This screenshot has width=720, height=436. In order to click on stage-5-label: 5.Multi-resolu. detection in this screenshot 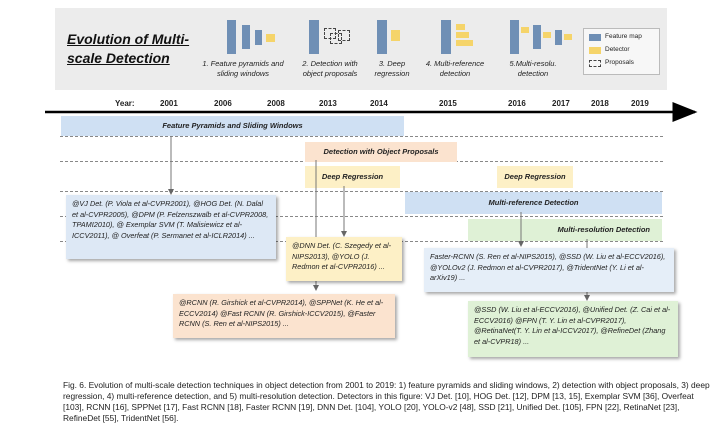, I will do `click(533, 68)`.